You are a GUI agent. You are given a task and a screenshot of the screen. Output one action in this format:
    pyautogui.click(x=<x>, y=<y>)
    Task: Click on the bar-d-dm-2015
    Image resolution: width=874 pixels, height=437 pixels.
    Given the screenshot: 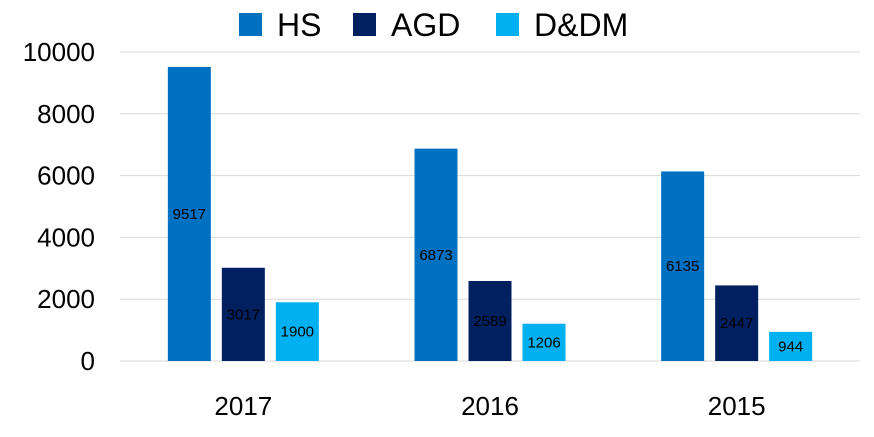 What is the action you would take?
    pyautogui.click(x=791, y=346)
    